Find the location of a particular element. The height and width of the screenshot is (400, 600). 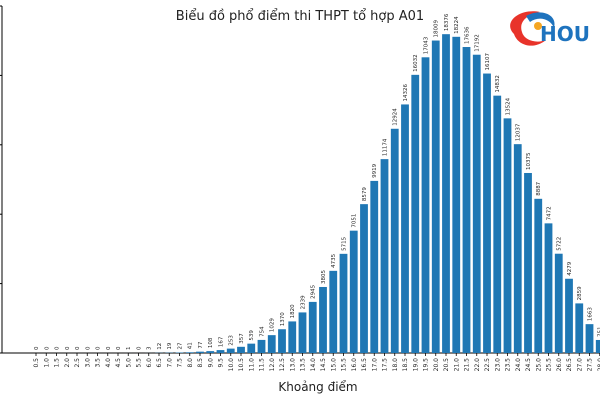

chart-title: Biểu đồ phổ điểm thi THPT tổ hợp A01 is located at coordinates (300, 16).